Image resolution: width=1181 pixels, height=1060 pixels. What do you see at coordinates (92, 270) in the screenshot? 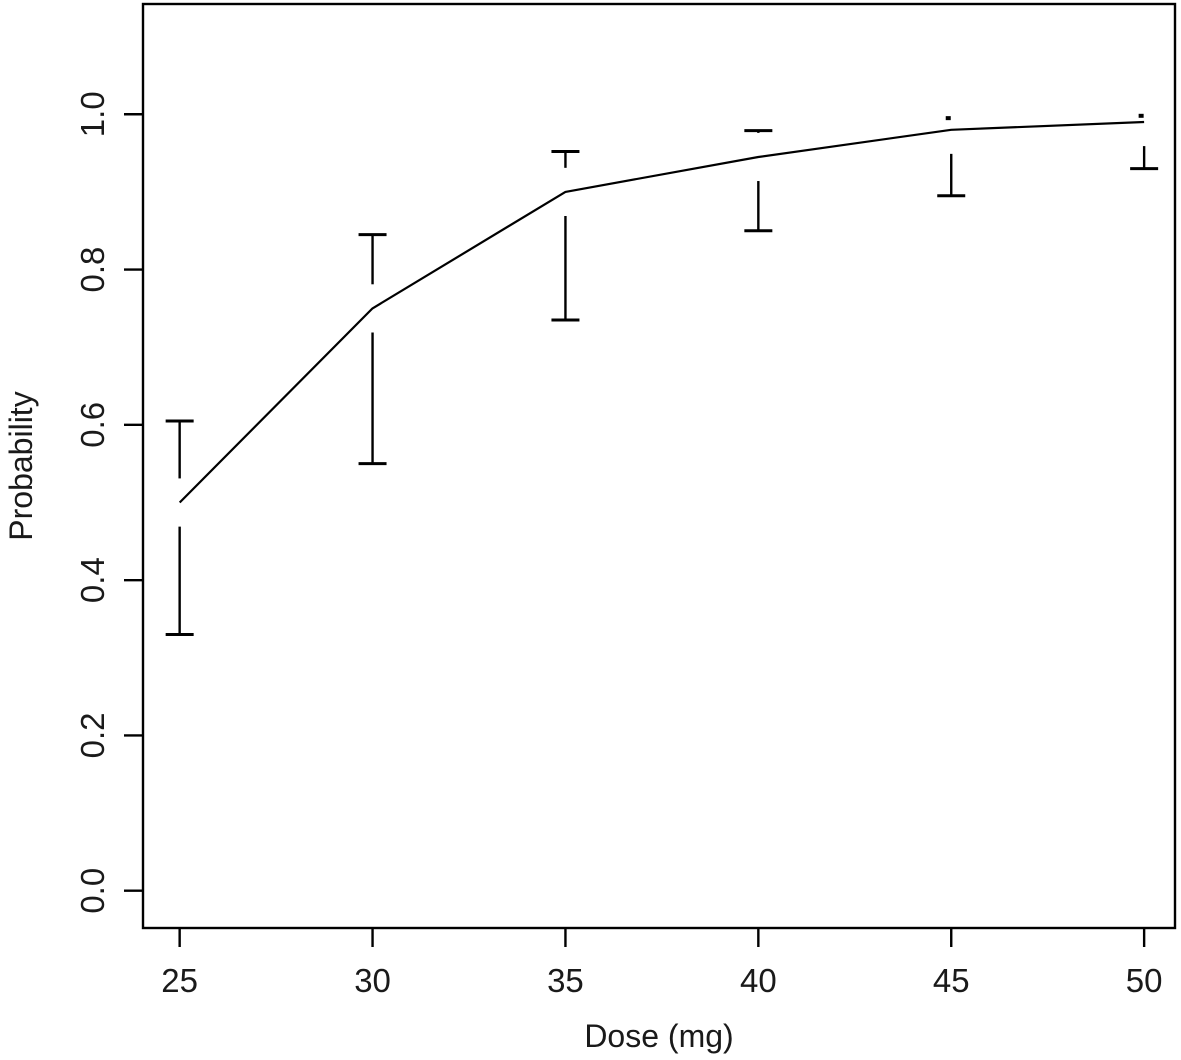
I see `y-tick-label: 0.8` at bounding box center [92, 270].